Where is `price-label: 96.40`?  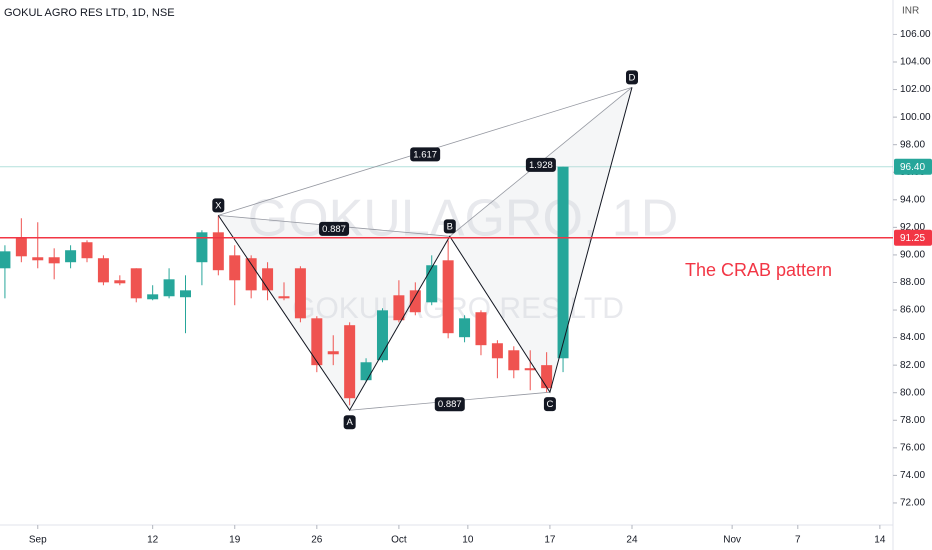 price-label: 96.40 is located at coordinates (912, 167).